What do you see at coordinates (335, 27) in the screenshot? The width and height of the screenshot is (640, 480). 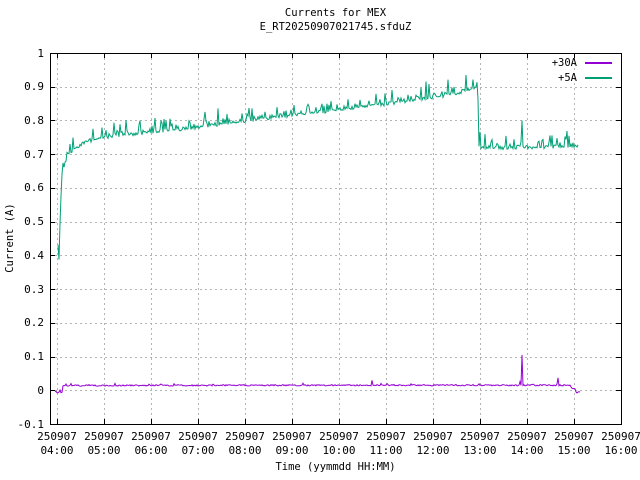 I see `chart-subtitle: E_RT20250907021745.sfduZ` at bounding box center [335, 27].